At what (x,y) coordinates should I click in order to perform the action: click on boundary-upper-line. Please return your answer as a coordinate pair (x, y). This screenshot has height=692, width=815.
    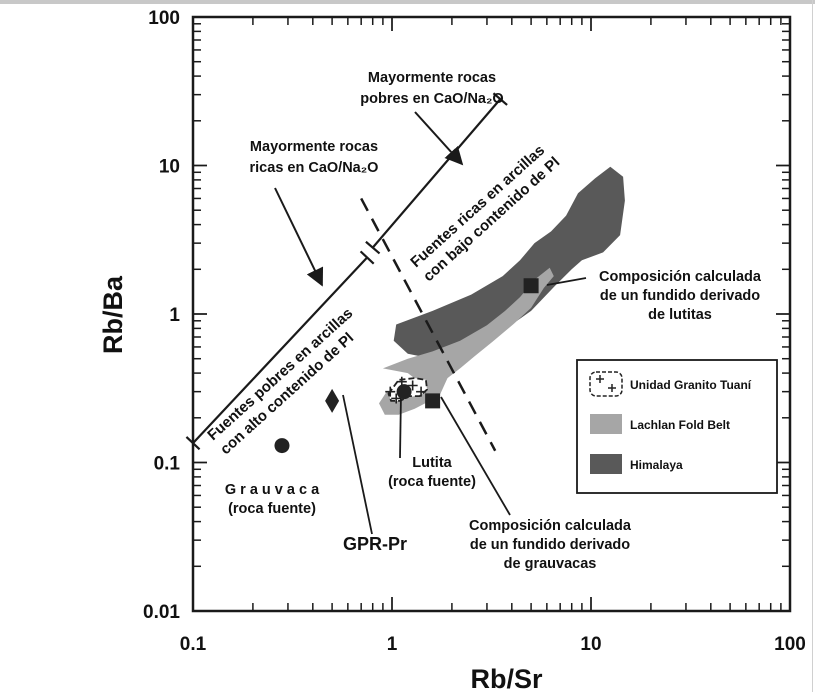
    Looking at the image, I should click on (436, 173).